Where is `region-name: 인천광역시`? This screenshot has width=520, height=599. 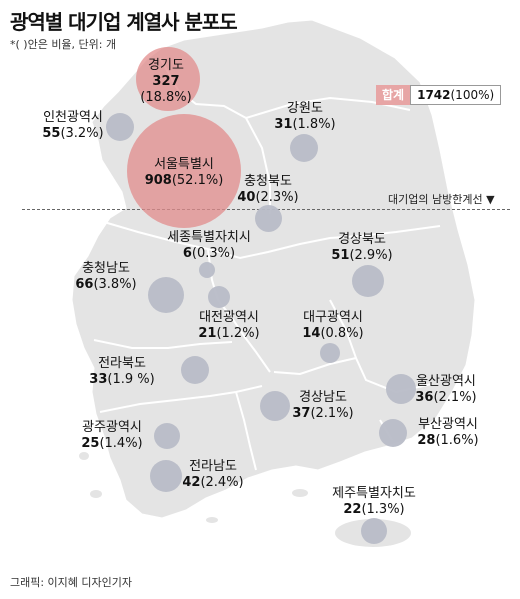
region-name: 인천광역시 is located at coordinates (73, 117).